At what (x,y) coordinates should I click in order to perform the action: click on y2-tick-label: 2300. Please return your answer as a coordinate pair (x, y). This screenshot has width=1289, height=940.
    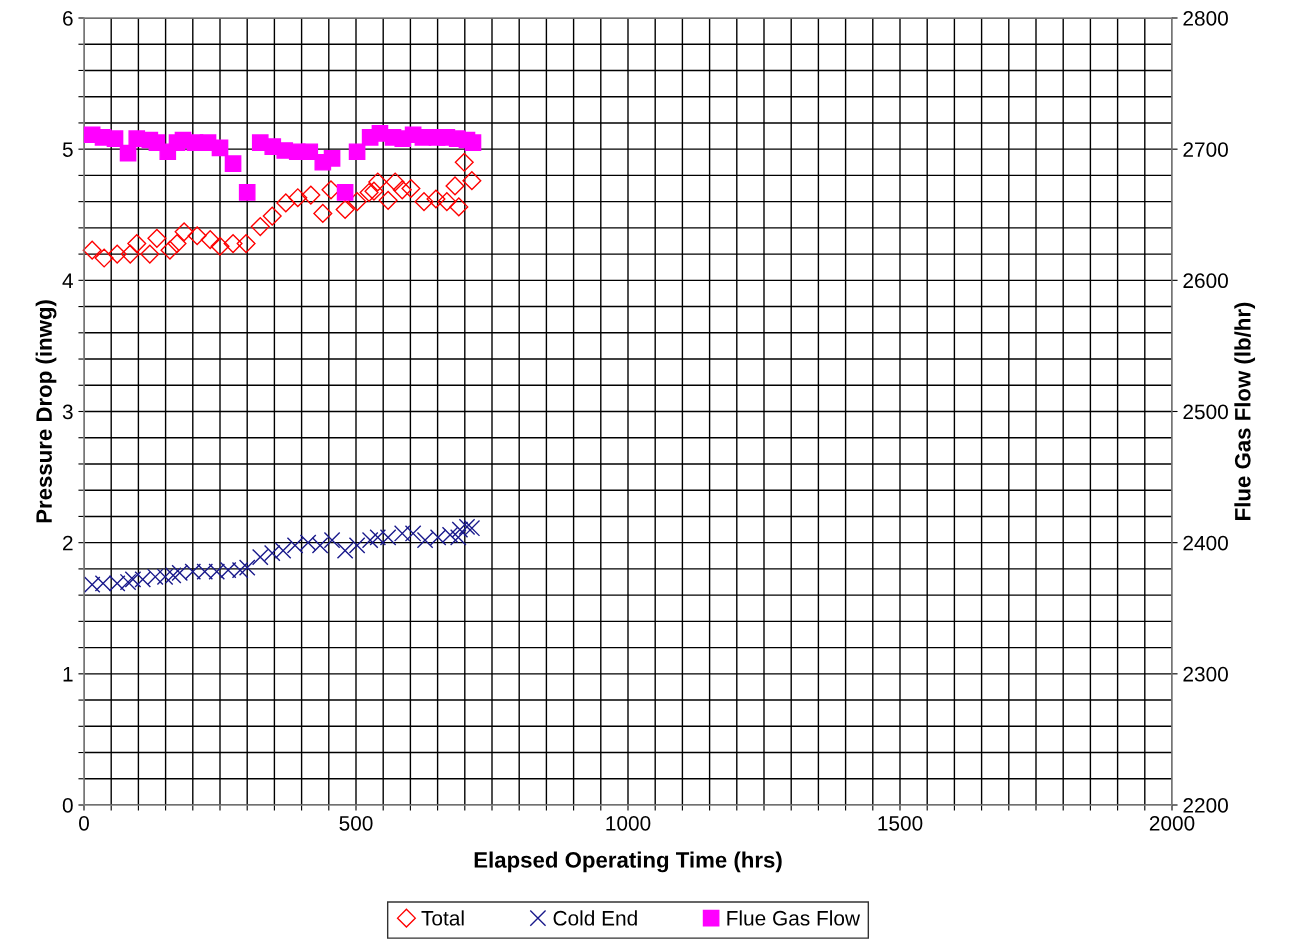
    Looking at the image, I should click on (1205, 674).